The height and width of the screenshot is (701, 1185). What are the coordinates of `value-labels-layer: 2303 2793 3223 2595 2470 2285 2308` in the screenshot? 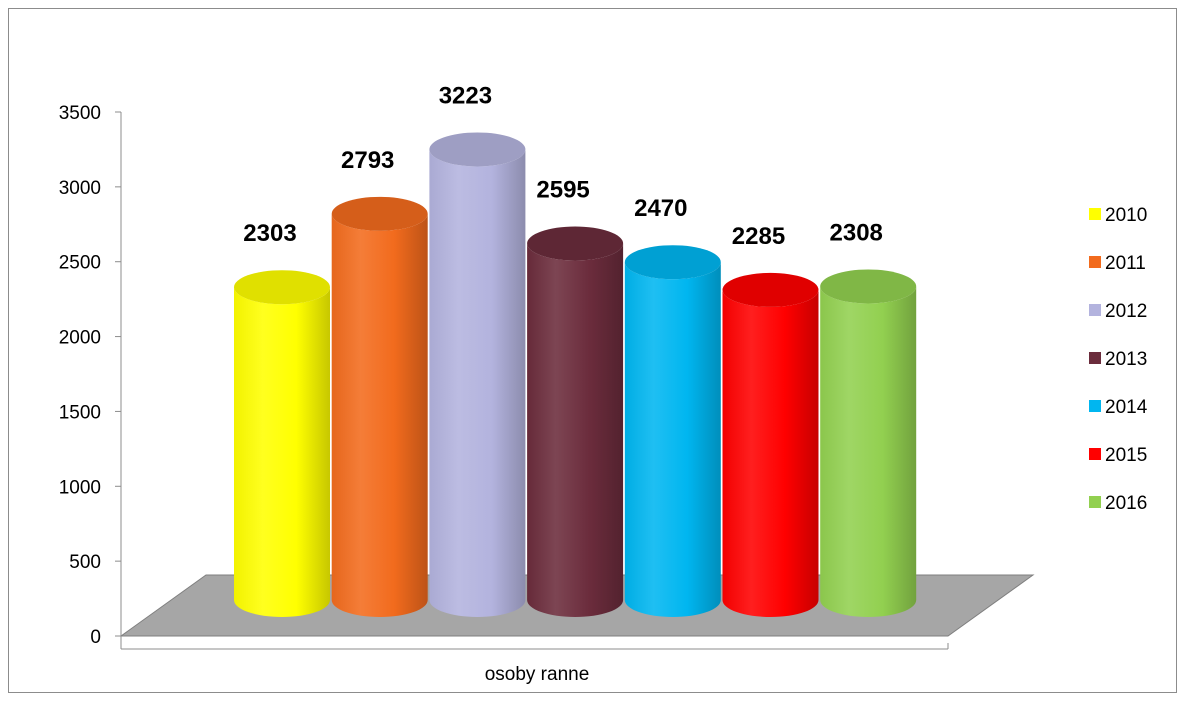 It's located at (563, 165).